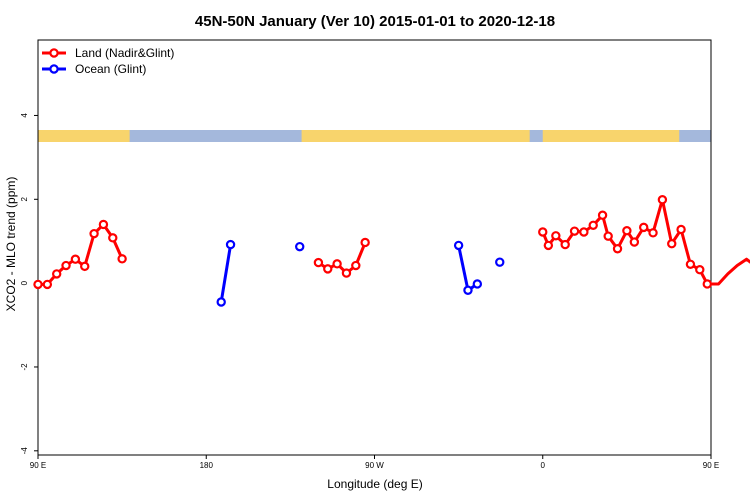 This screenshot has height=500, width=750. I want to click on x-tick-label: 180, so click(207, 465).